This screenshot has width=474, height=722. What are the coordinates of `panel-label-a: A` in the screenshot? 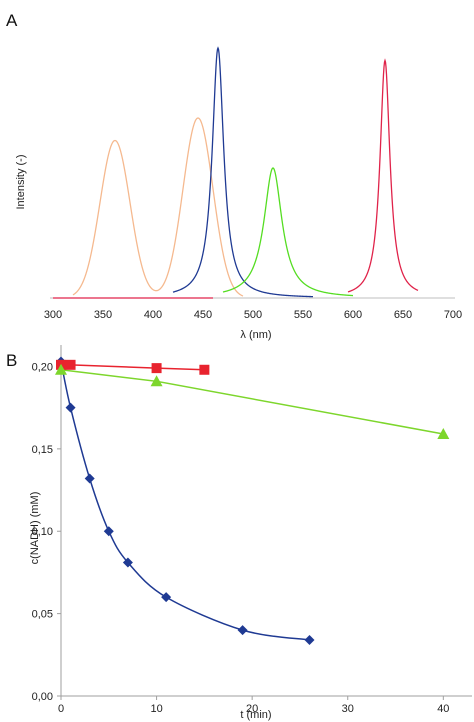 It's located at (12, 20).